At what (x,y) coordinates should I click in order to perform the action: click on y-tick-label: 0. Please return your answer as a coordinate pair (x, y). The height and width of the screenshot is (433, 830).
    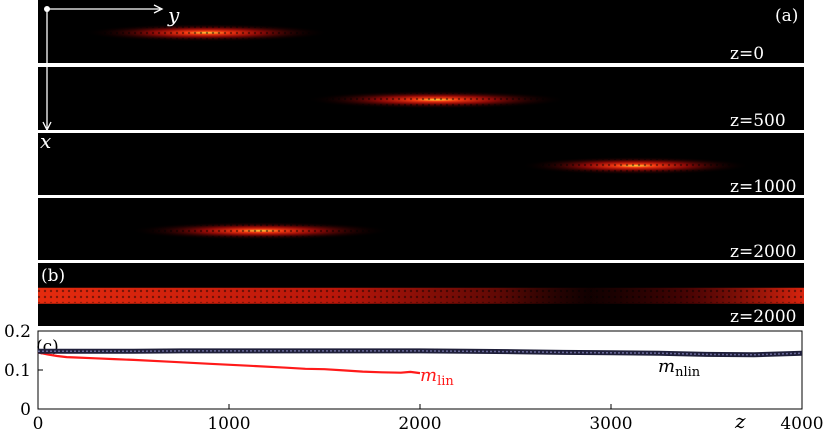
    Looking at the image, I should click on (25, 410).